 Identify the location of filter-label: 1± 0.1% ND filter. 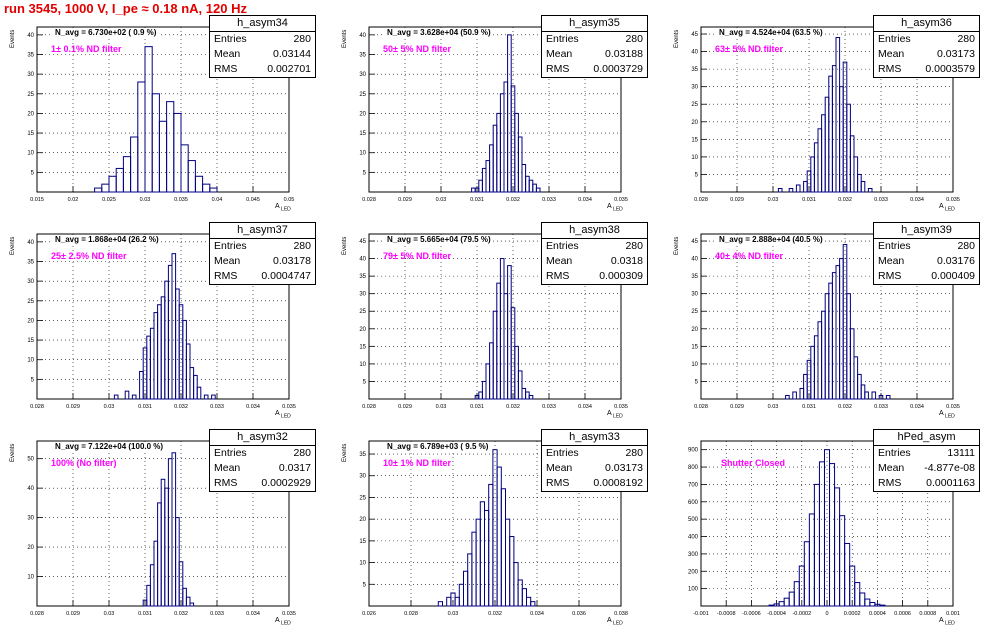
(86, 49).